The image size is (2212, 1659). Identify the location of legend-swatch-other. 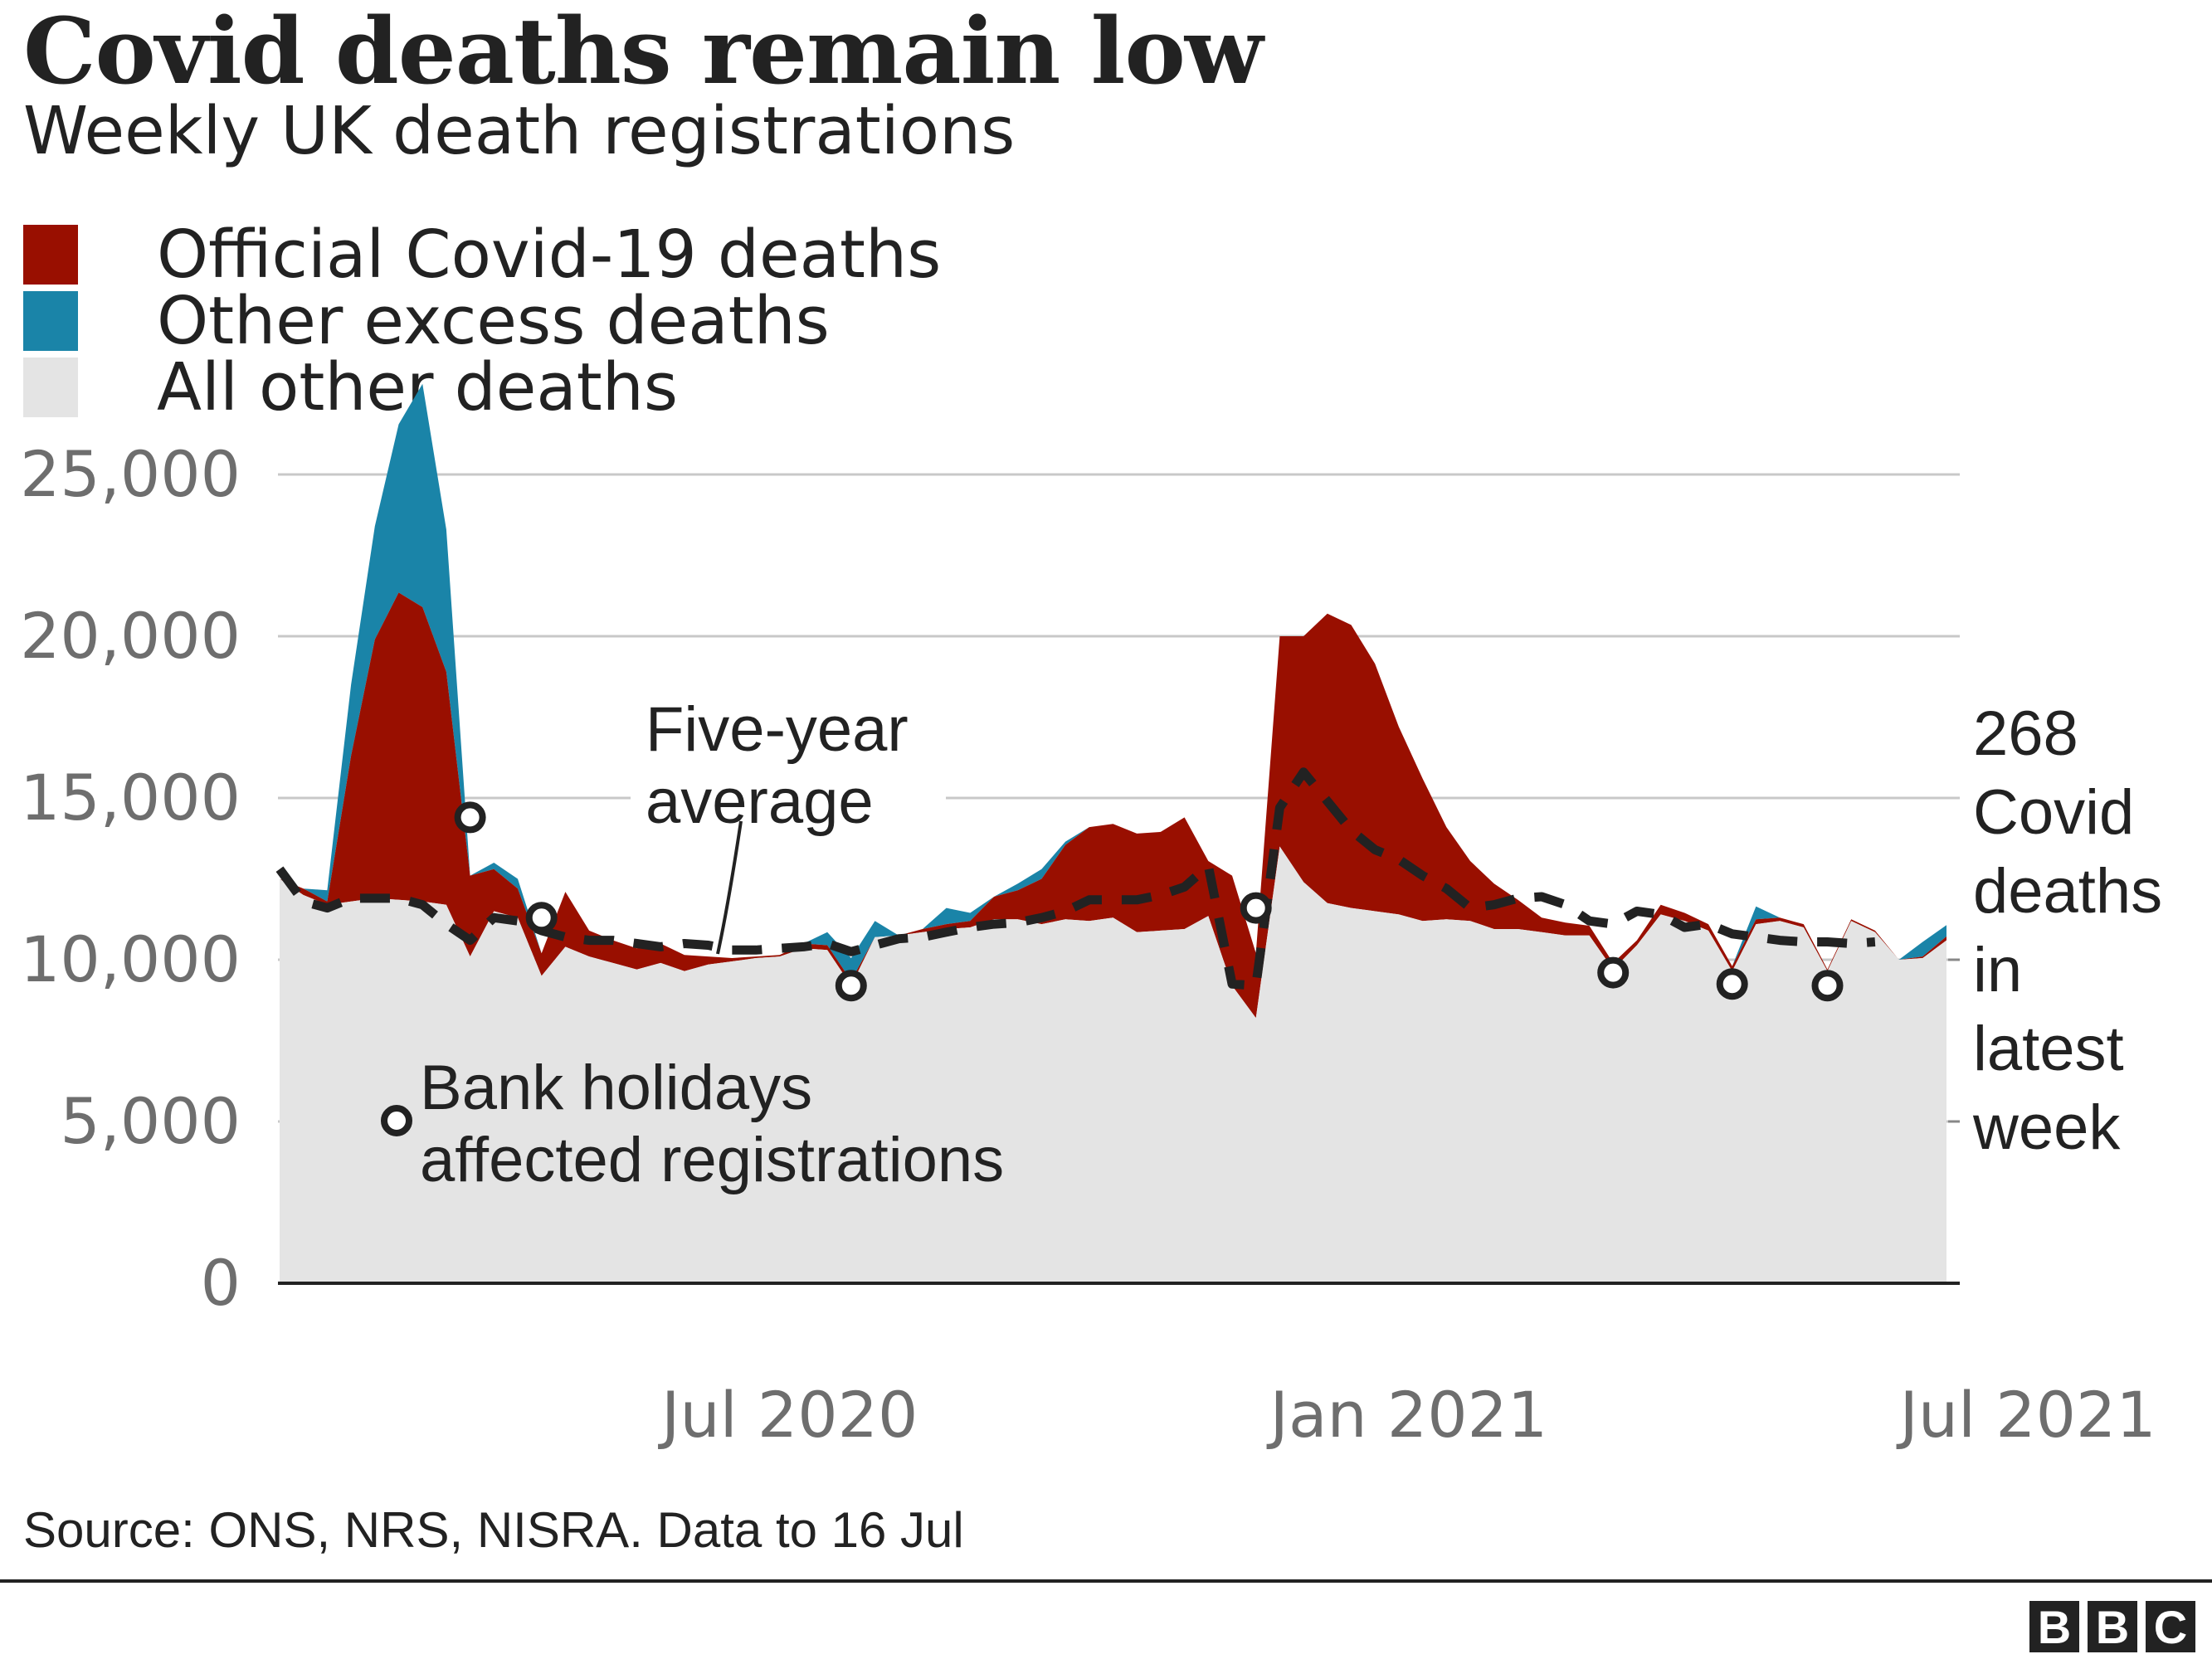
(50, 387).